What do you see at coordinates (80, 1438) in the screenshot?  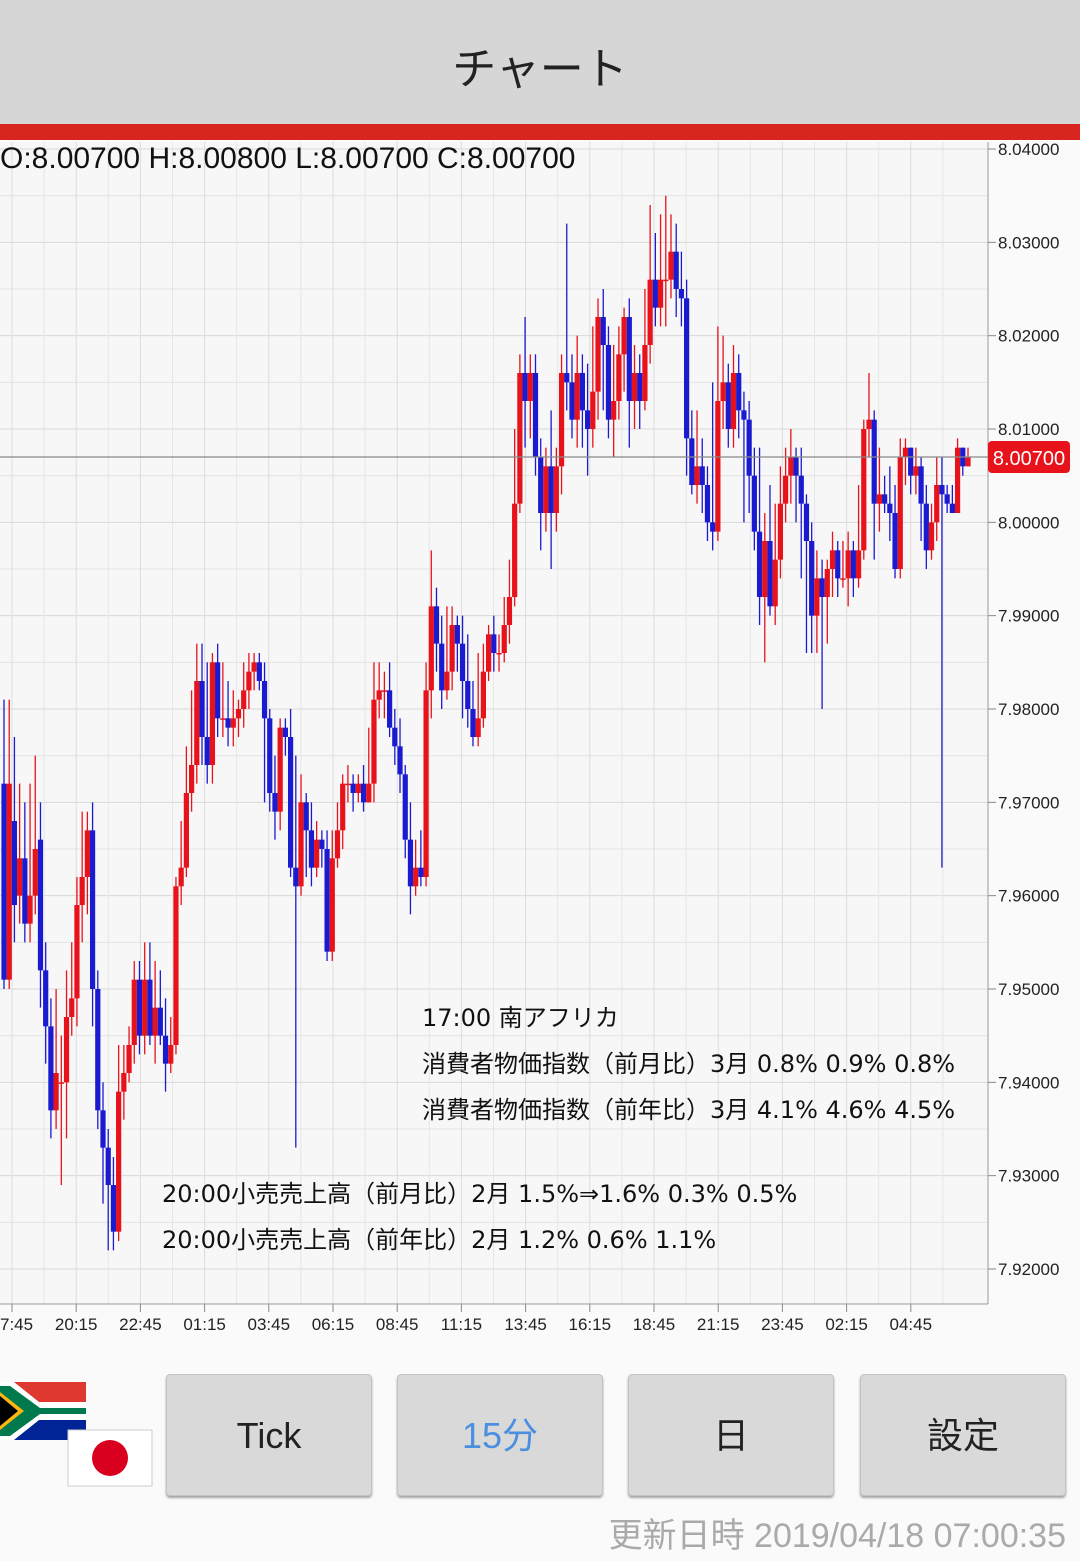 I see `currency-pair-flags` at bounding box center [80, 1438].